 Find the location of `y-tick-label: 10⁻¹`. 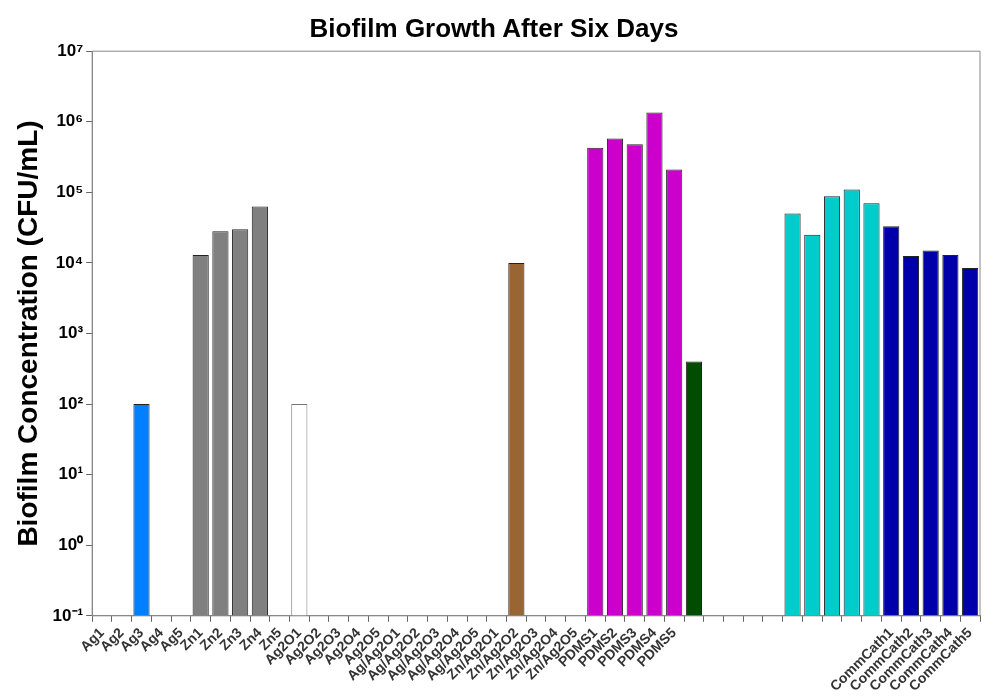

y-tick-label: 10⁻¹ is located at coordinates (68, 615).